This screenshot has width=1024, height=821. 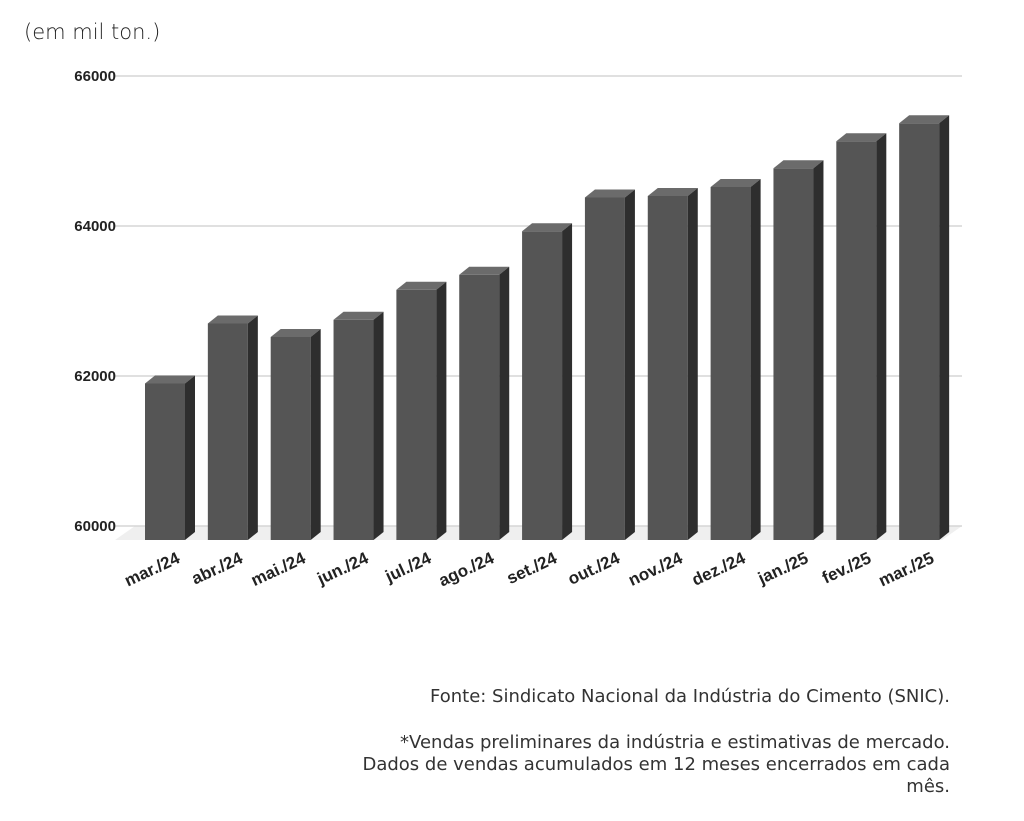 I want to click on unit-label: (em mil ton.), so click(x=92, y=32).